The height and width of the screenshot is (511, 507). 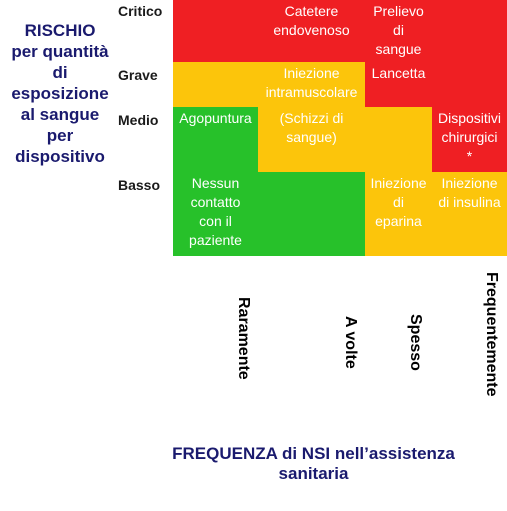 I want to click on cell-text: Nessun, so click(x=215, y=183).